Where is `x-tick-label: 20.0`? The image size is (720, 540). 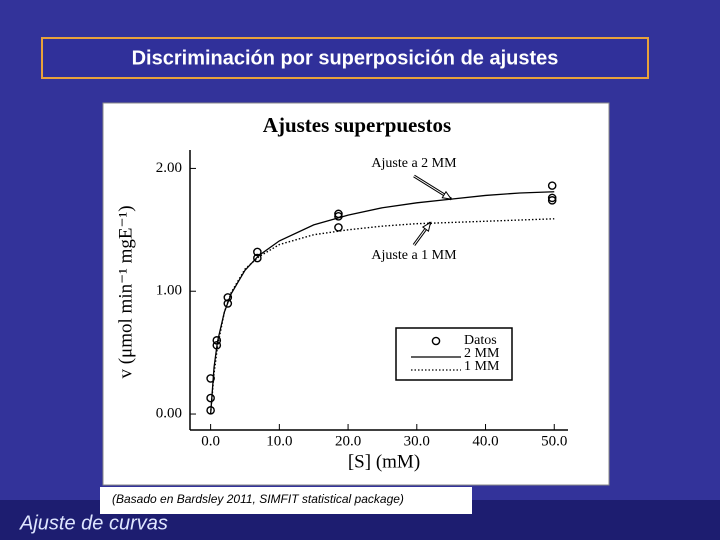
x-tick-label: 20.0 is located at coordinates (348, 441).